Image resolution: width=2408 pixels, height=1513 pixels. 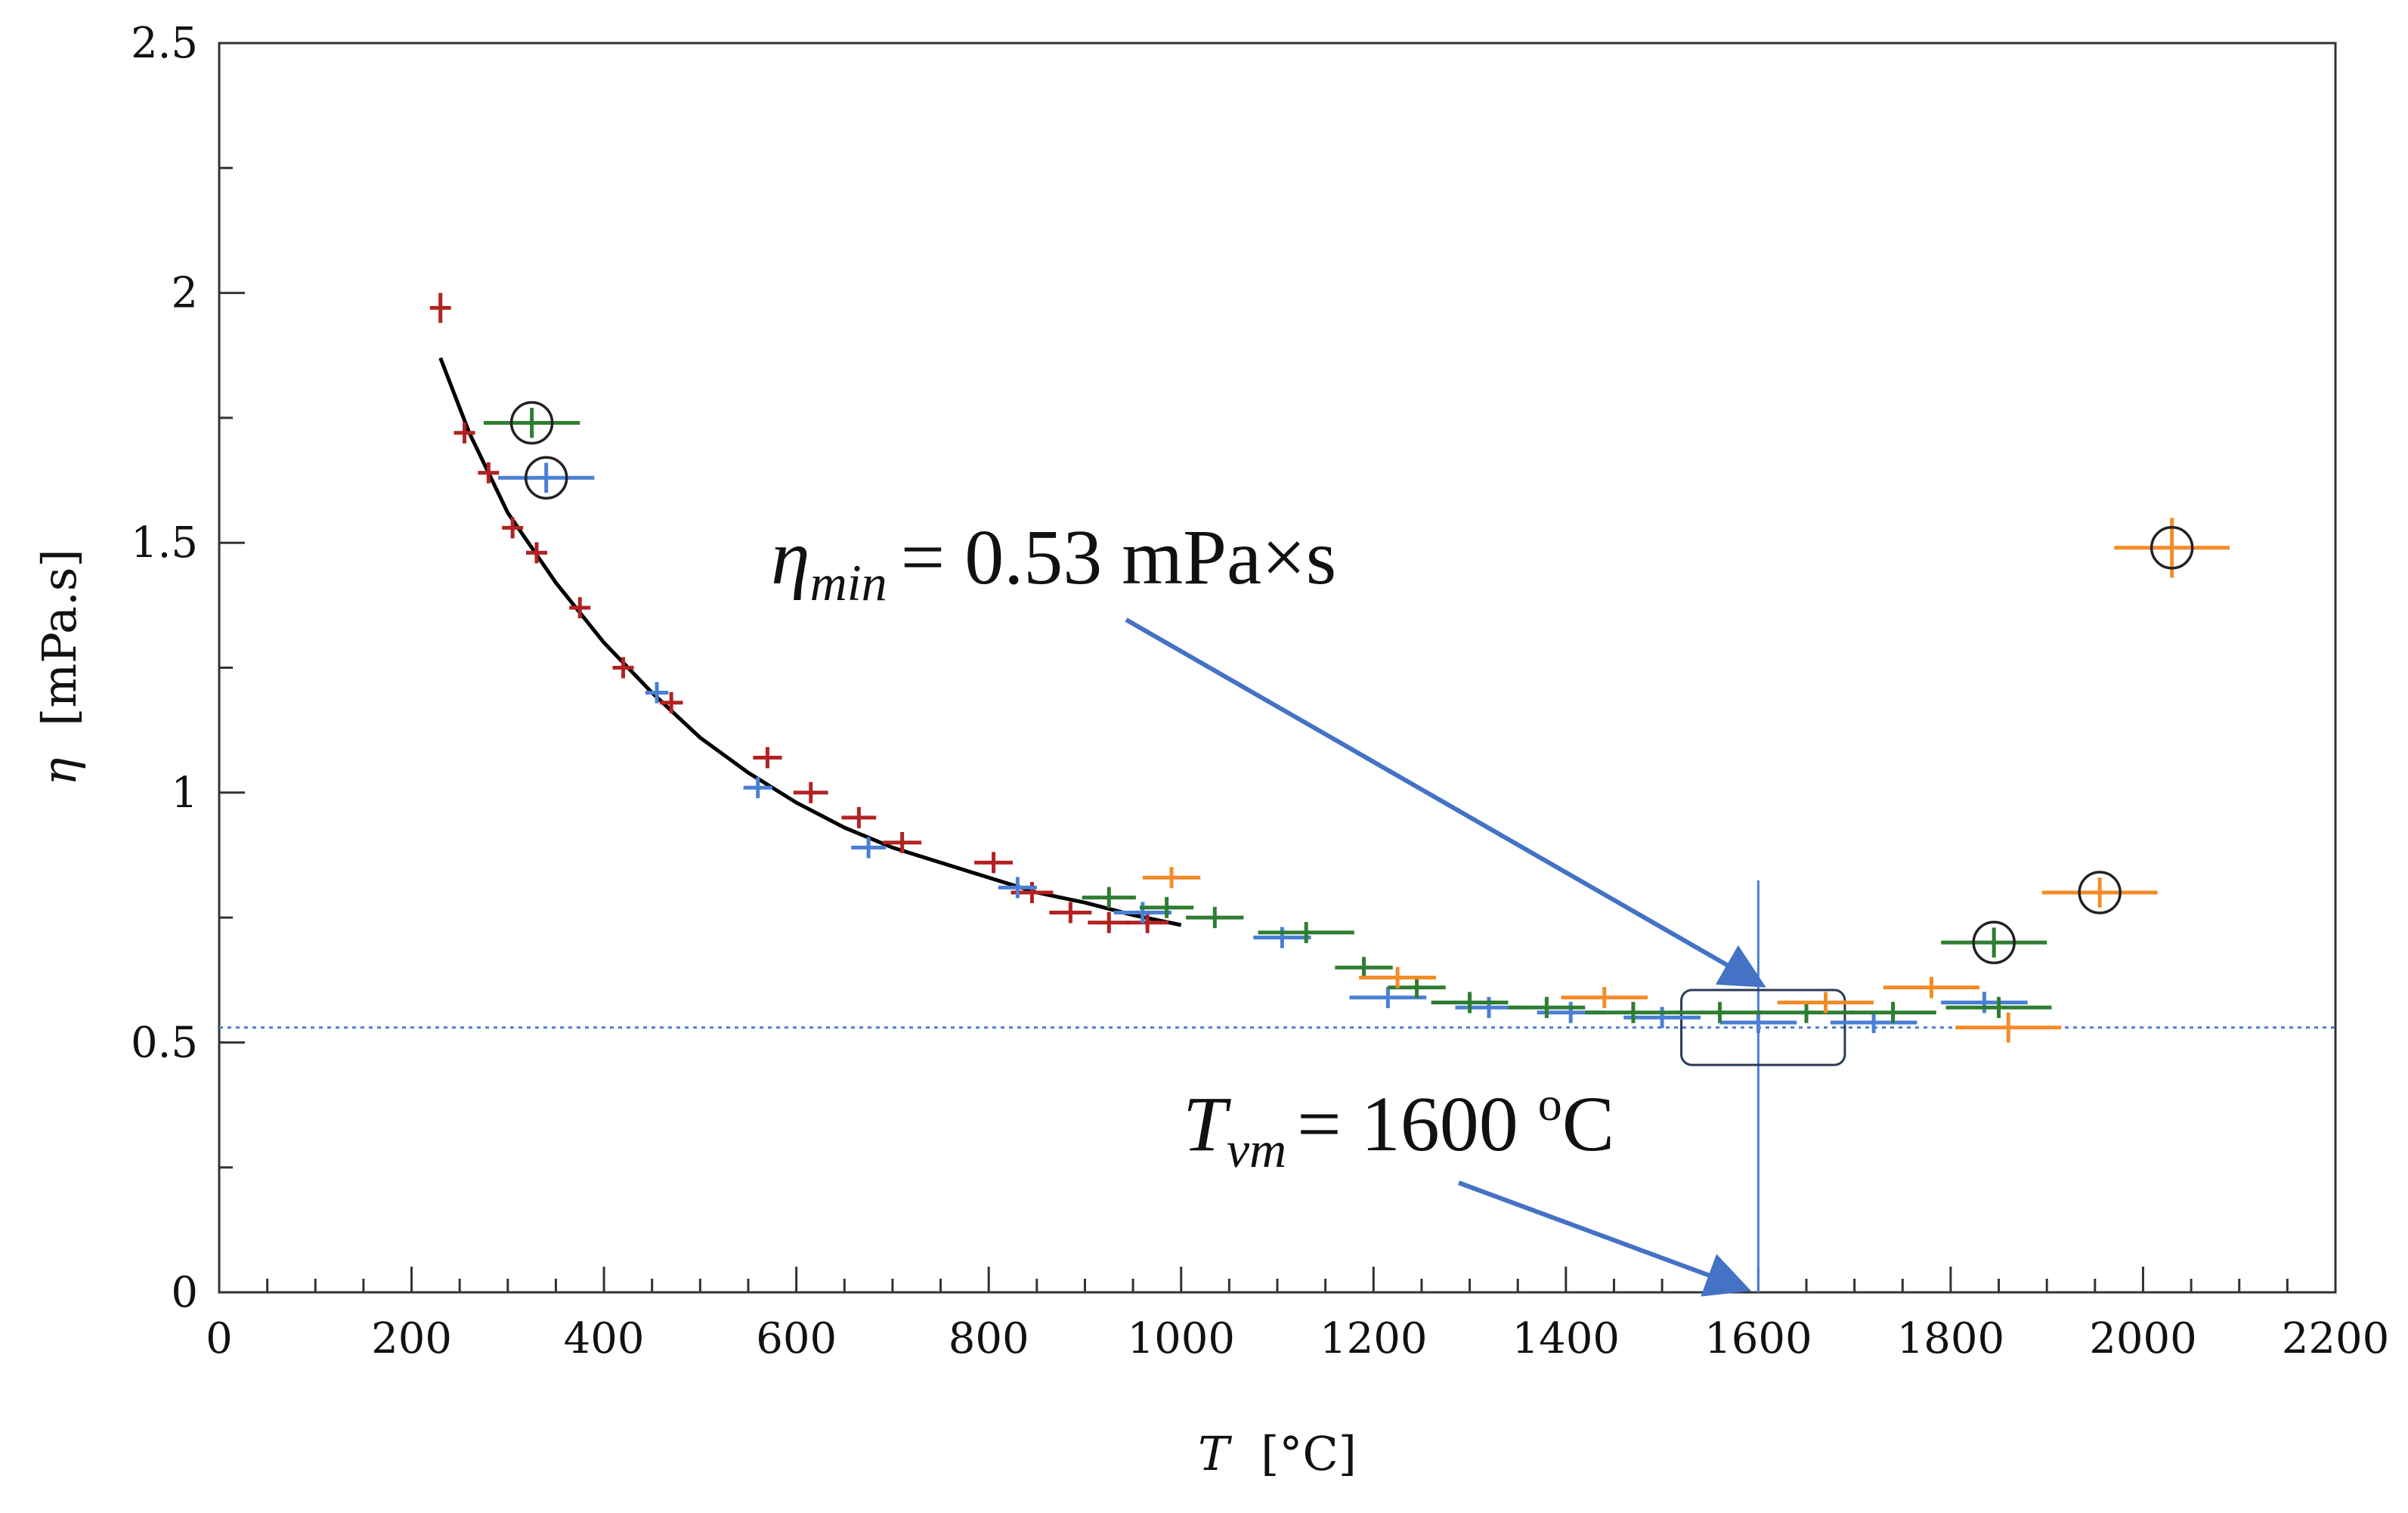 I want to click on y-tick-label: 2.5, so click(x=164, y=43).